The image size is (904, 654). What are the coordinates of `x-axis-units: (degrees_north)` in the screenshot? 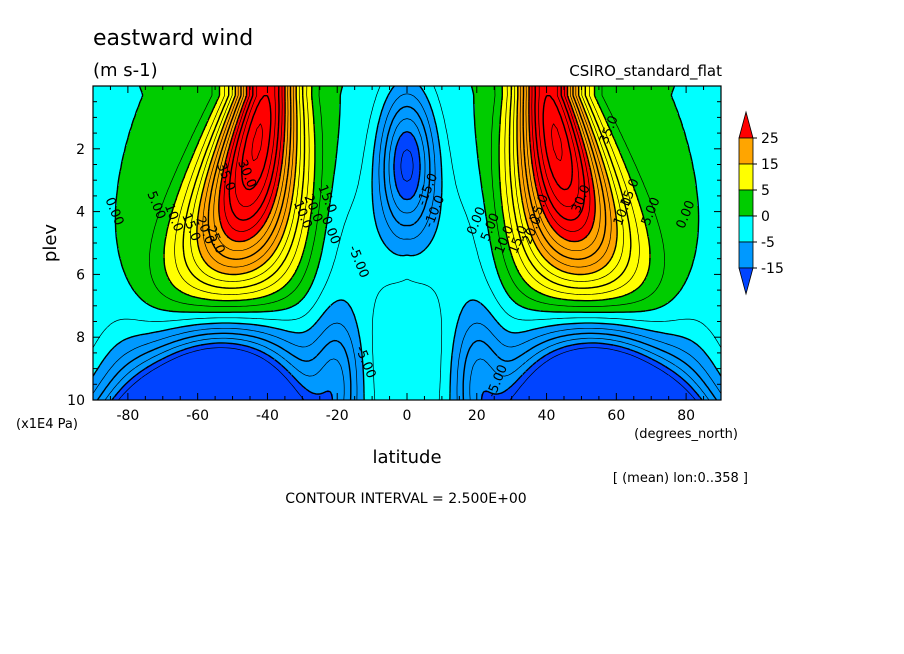 It's located at (686, 434).